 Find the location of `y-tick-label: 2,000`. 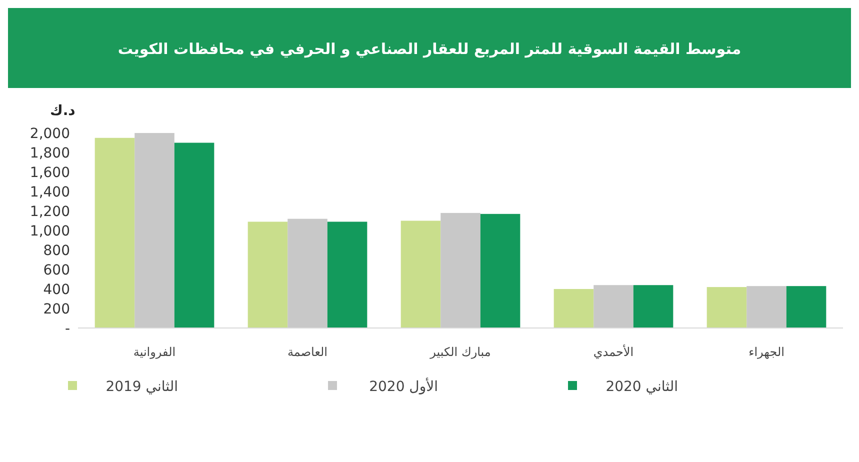

y-tick-label: 2,000 is located at coordinates (50, 134).